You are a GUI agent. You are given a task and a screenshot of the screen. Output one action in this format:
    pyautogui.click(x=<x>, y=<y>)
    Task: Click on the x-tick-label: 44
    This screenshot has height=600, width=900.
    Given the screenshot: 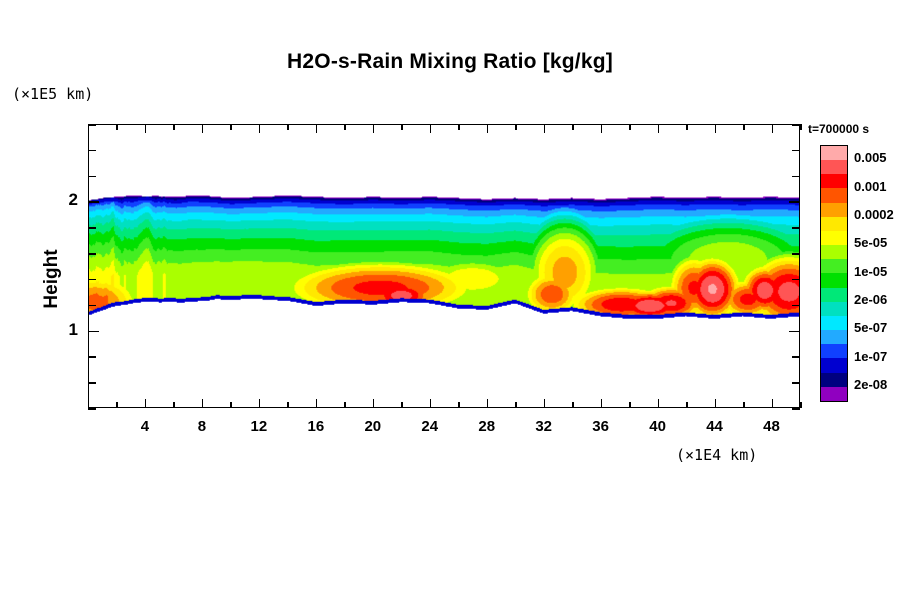 What is the action you would take?
    pyautogui.click(x=714, y=426)
    